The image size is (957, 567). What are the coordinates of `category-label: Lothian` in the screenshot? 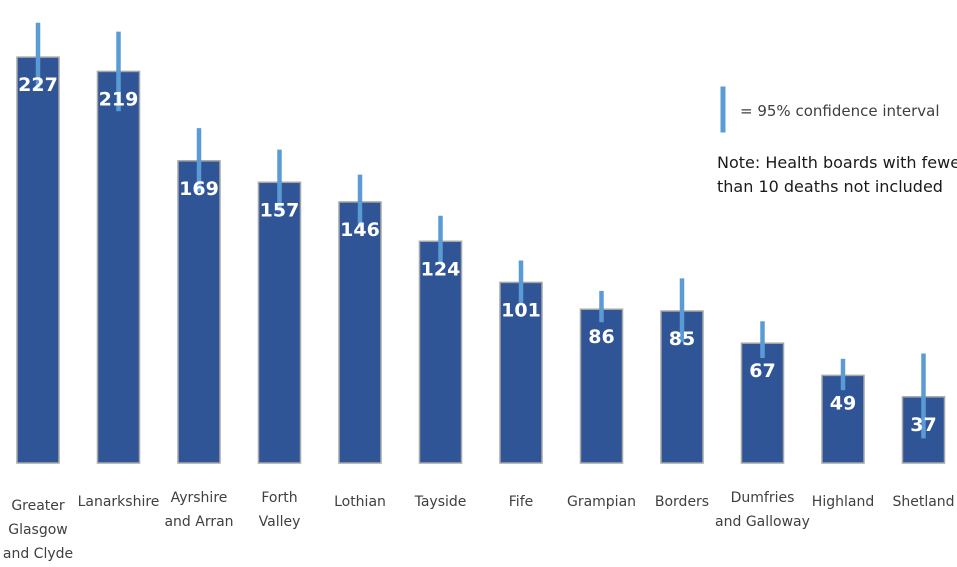 It's located at (360, 502).